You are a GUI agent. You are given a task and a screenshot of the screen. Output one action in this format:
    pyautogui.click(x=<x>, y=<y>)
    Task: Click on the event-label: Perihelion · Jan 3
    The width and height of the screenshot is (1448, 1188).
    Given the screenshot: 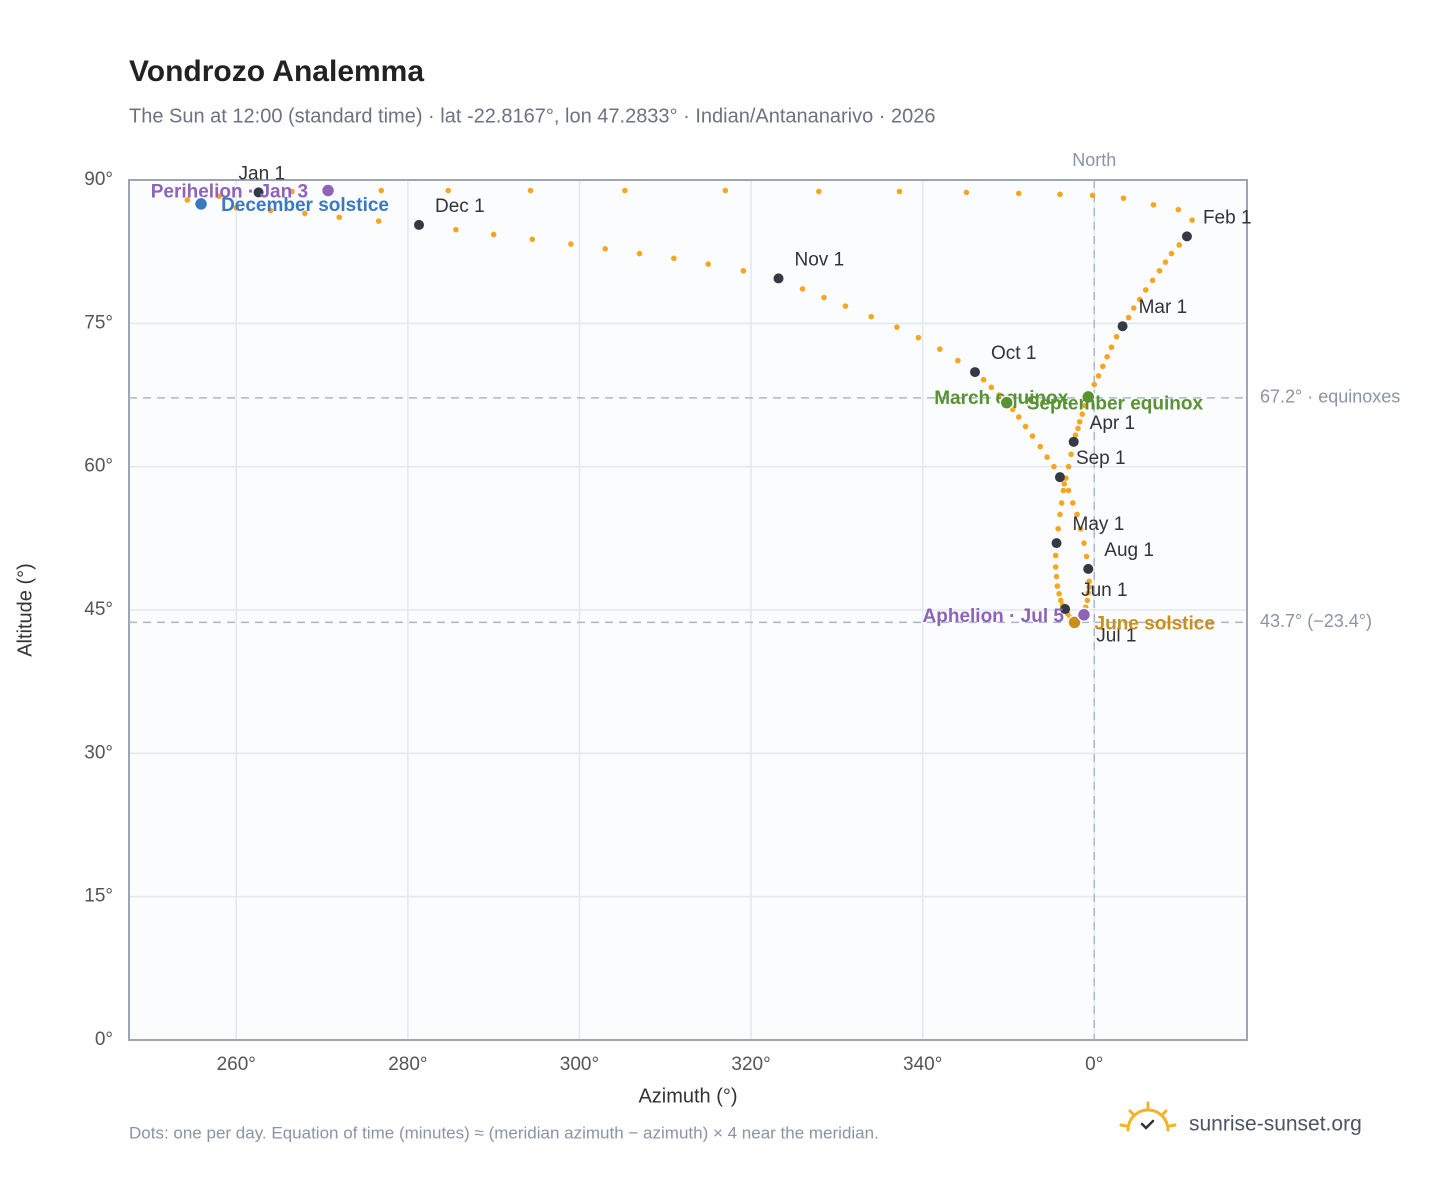 What is the action you would take?
    pyautogui.click(x=229, y=192)
    